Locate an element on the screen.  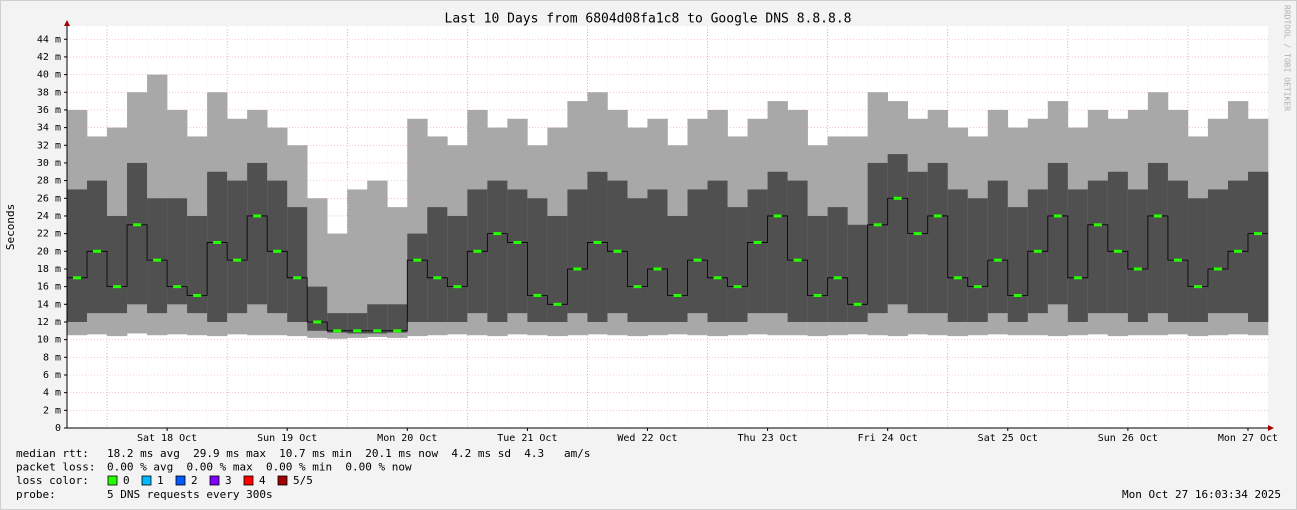
loss-legend-item: 5/5 is located at coordinates (303, 480).